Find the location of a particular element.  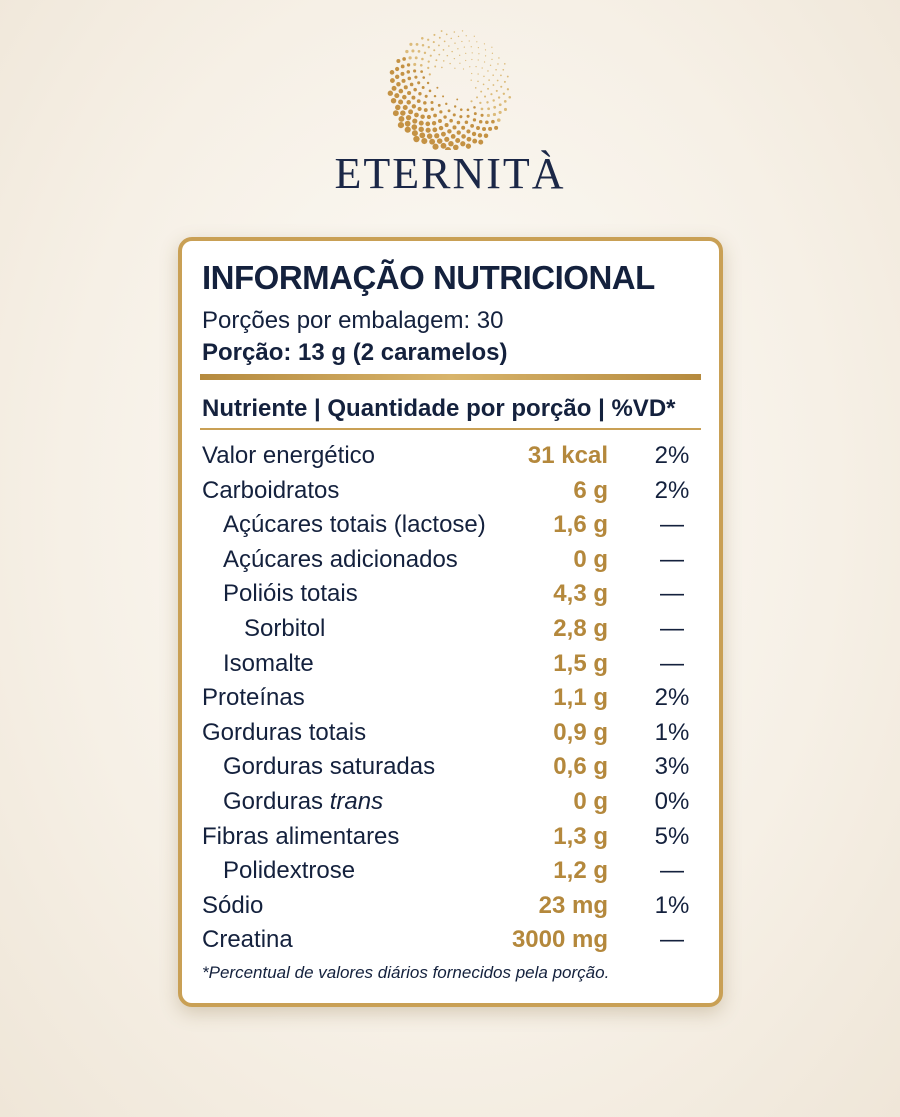

nutrient-name-text: Gorduras saturadas is located at coordinates (329, 767).